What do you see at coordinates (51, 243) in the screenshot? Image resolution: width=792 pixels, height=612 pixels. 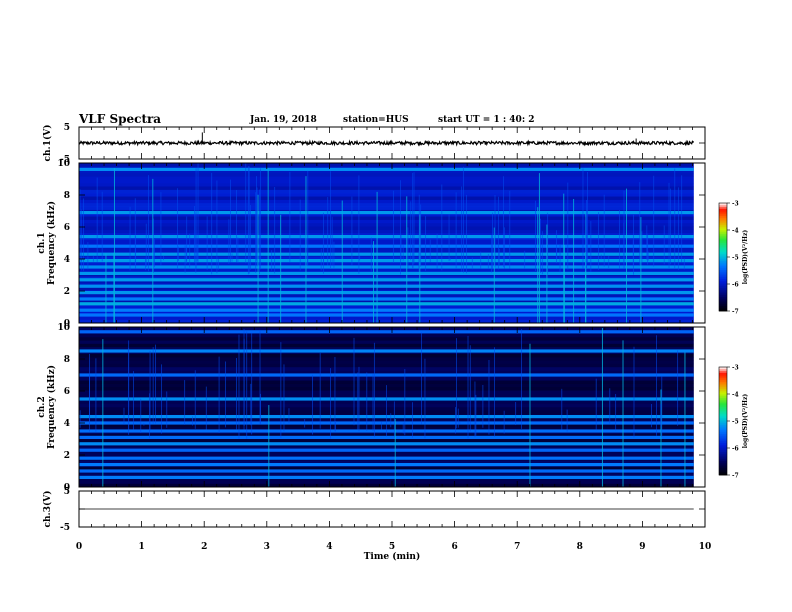 I see `y-axis-label: Frequency (kHz)` at bounding box center [51, 243].